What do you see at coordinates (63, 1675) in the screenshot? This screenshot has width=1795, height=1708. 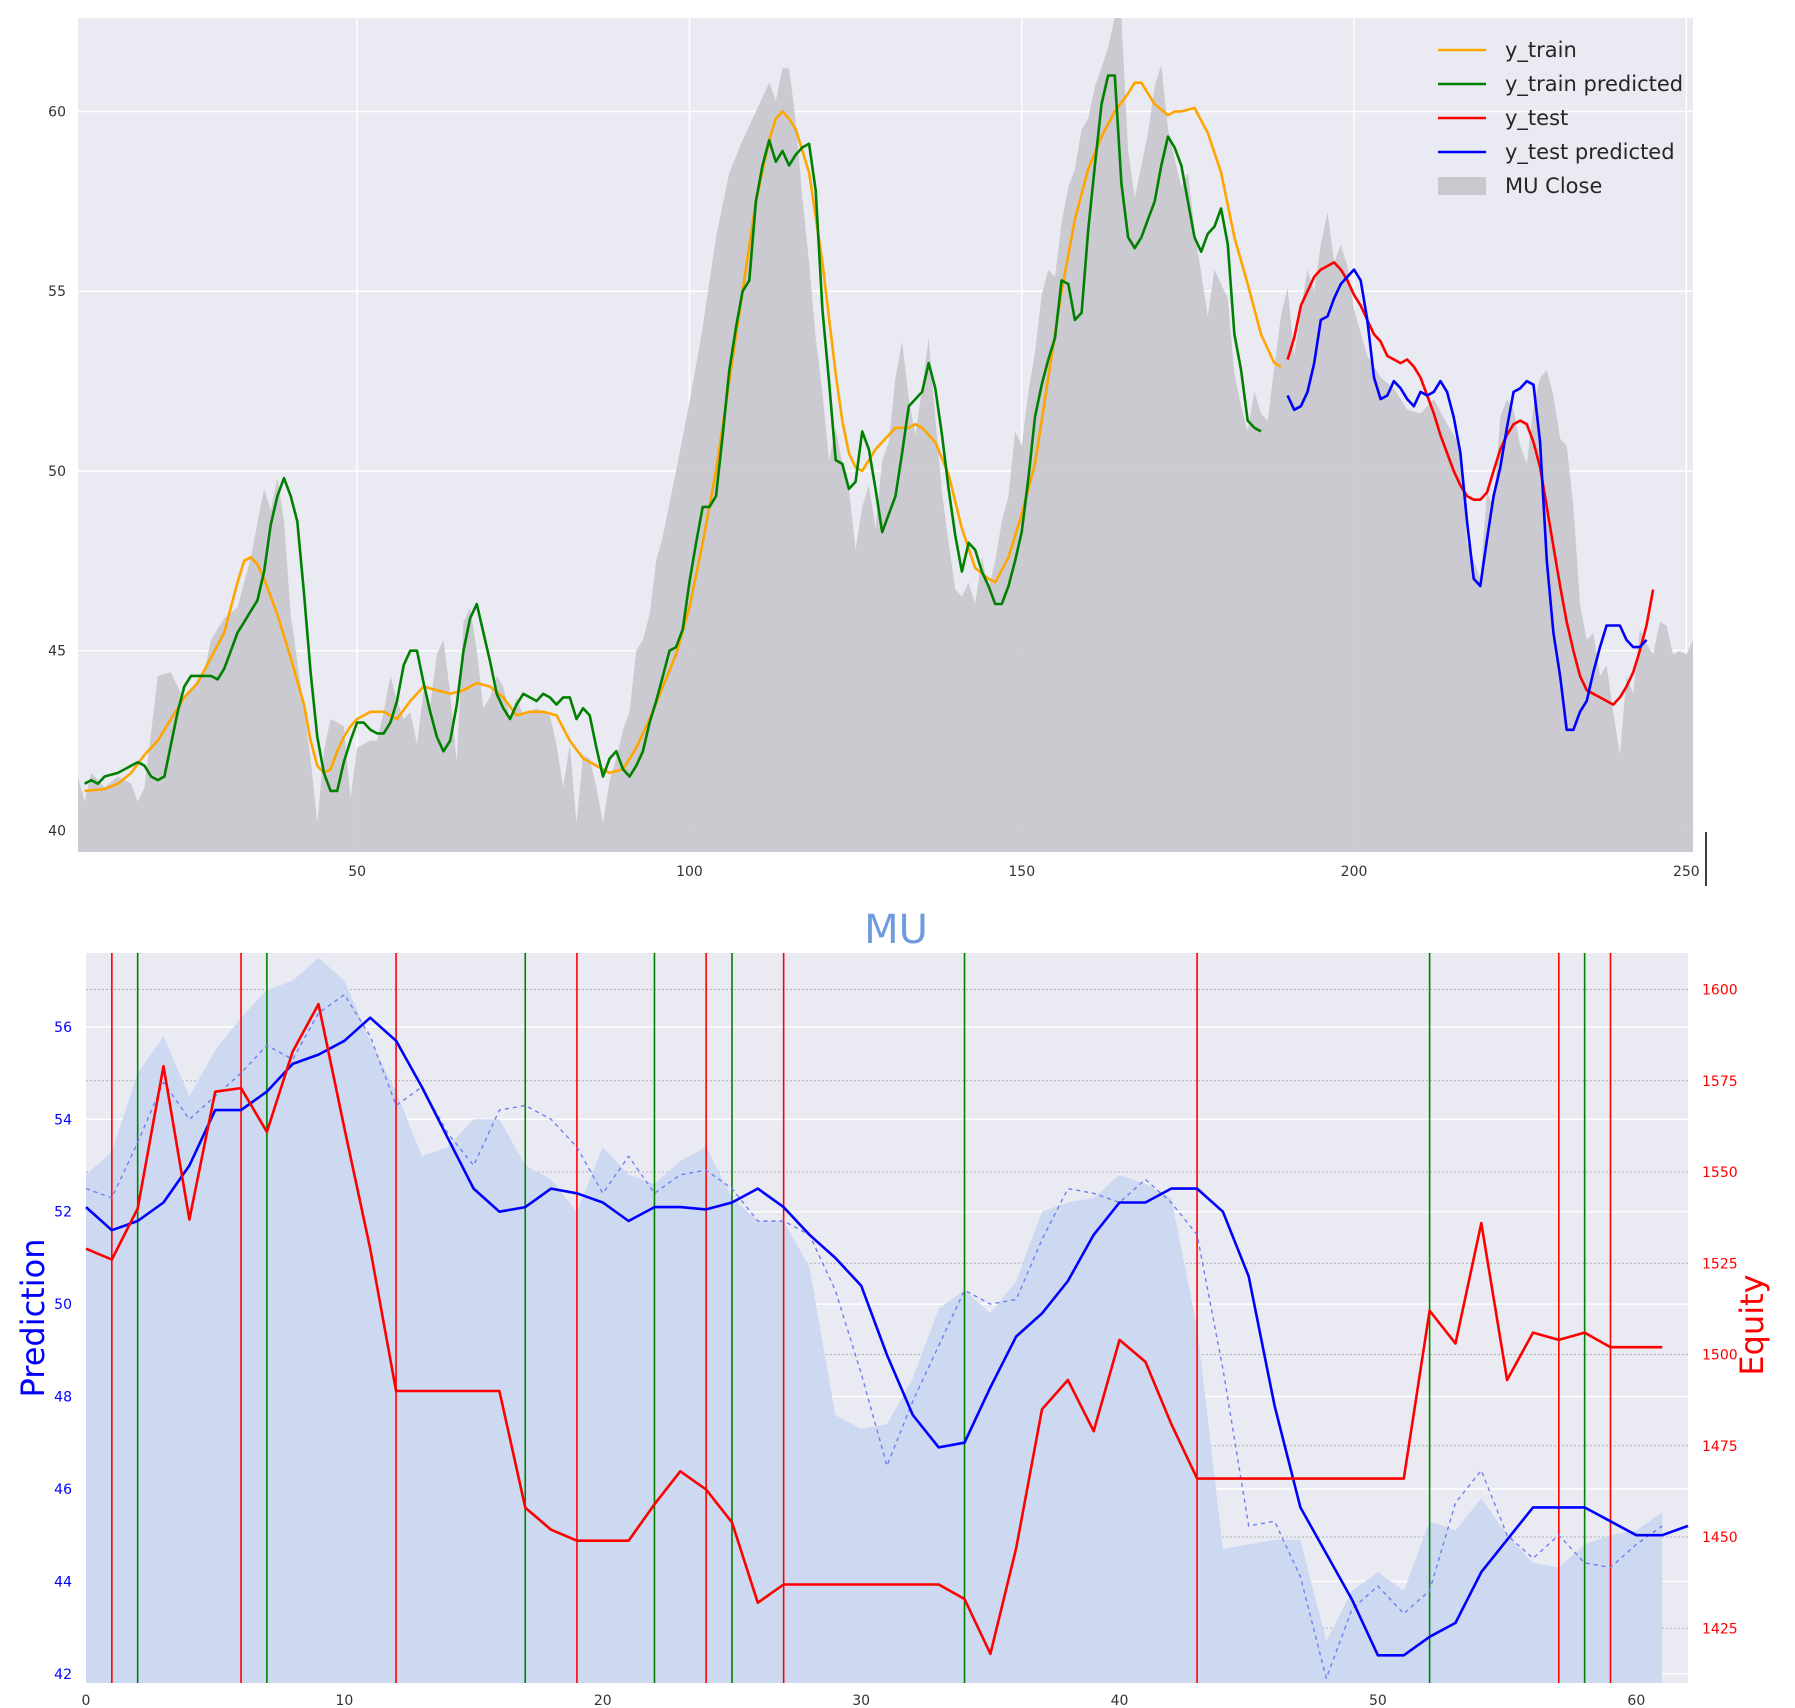 I see `bottom-ytick-42: 42` at bounding box center [63, 1675].